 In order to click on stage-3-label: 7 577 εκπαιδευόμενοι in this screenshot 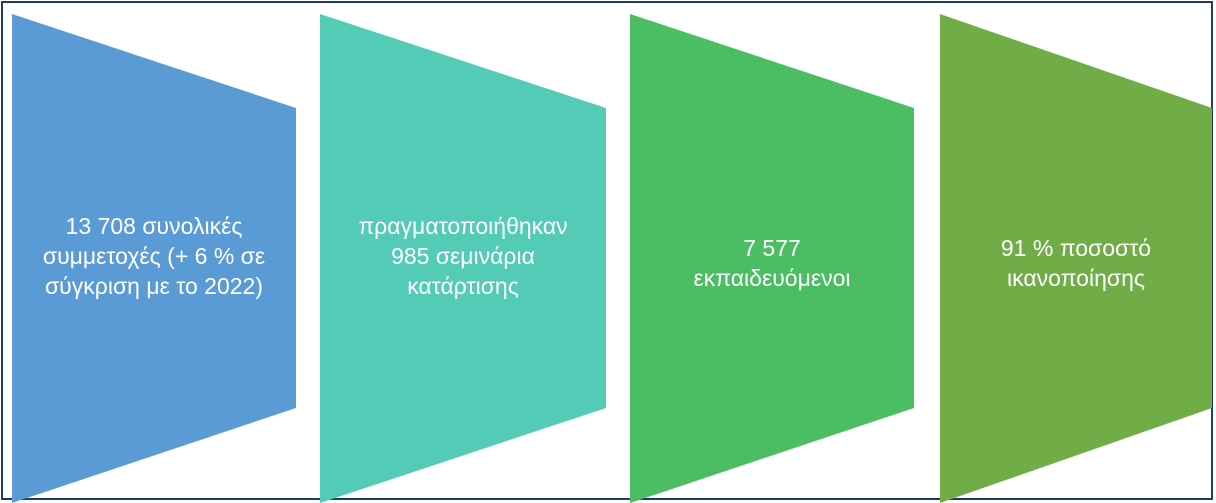, I will do `click(772, 263)`.